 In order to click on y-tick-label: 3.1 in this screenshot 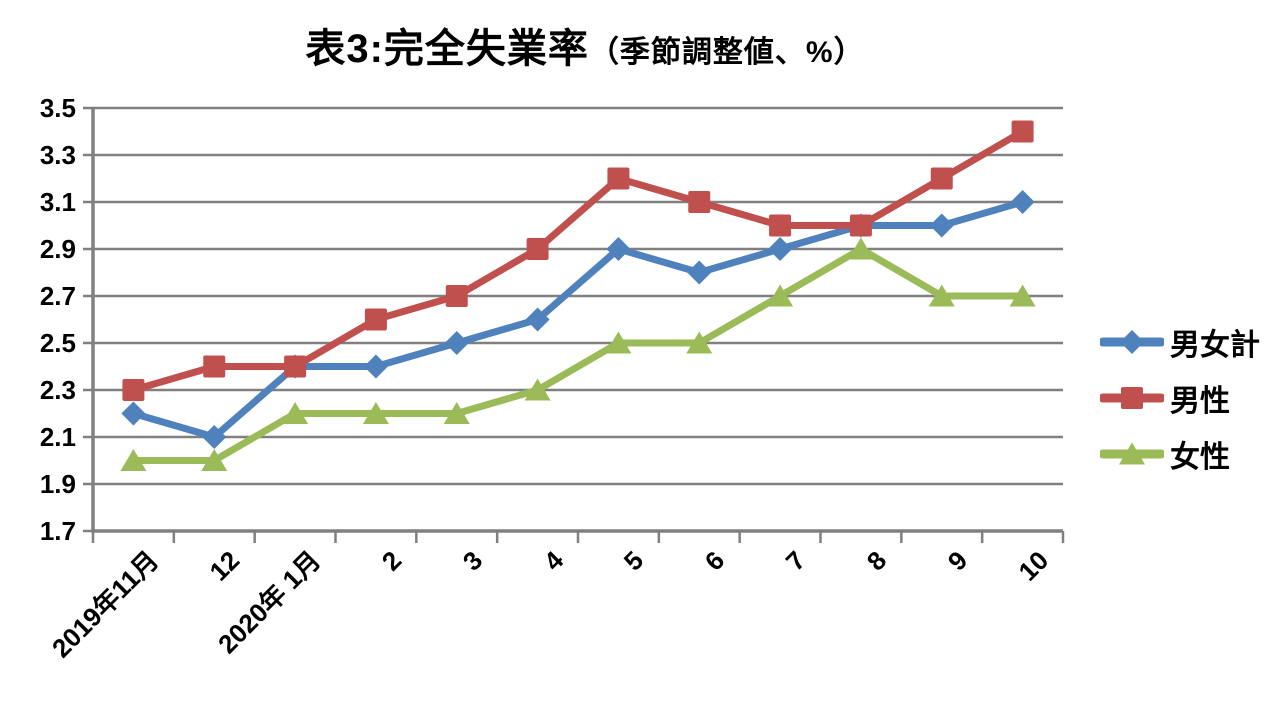, I will do `click(57, 202)`.